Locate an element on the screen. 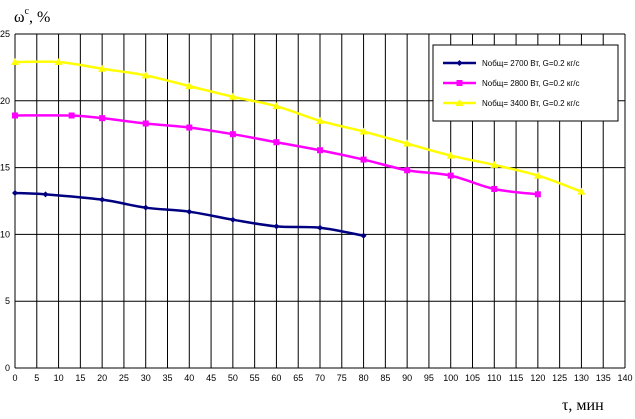  y-tick-label: 0 is located at coordinates (7, 368).